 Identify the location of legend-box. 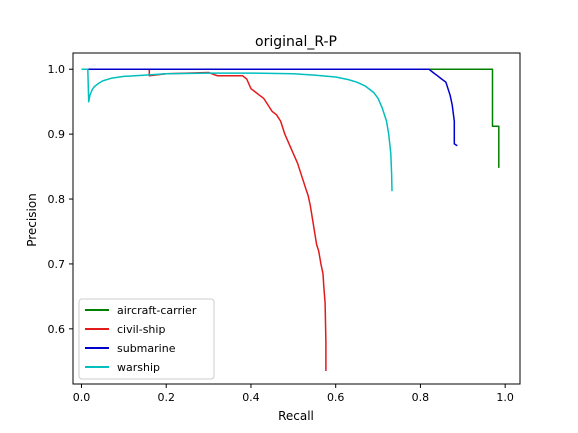
(146, 339).